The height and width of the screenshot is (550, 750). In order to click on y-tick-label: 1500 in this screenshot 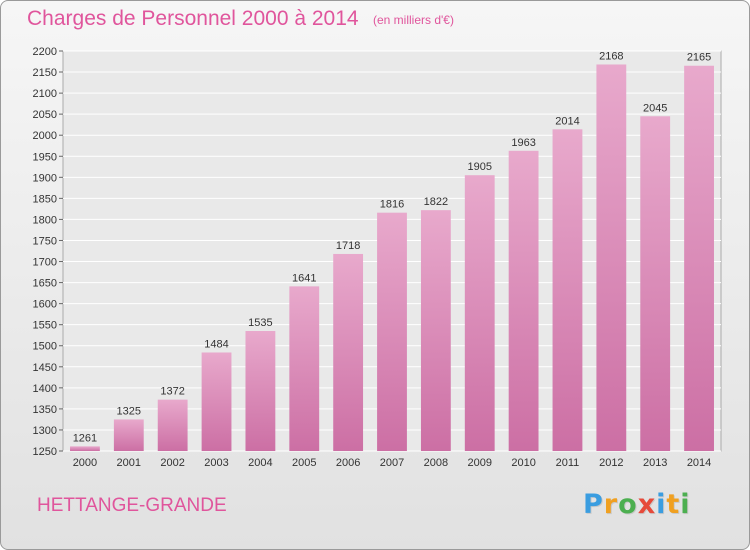, I will do `click(45, 347)`.